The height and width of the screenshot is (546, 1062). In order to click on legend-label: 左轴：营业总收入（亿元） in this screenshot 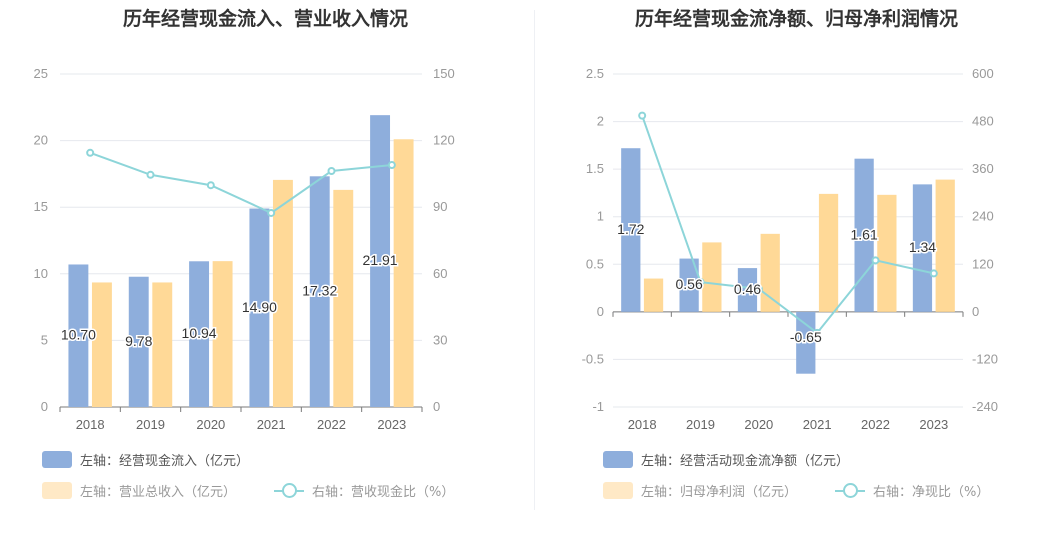, I will do `click(158, 492)`.